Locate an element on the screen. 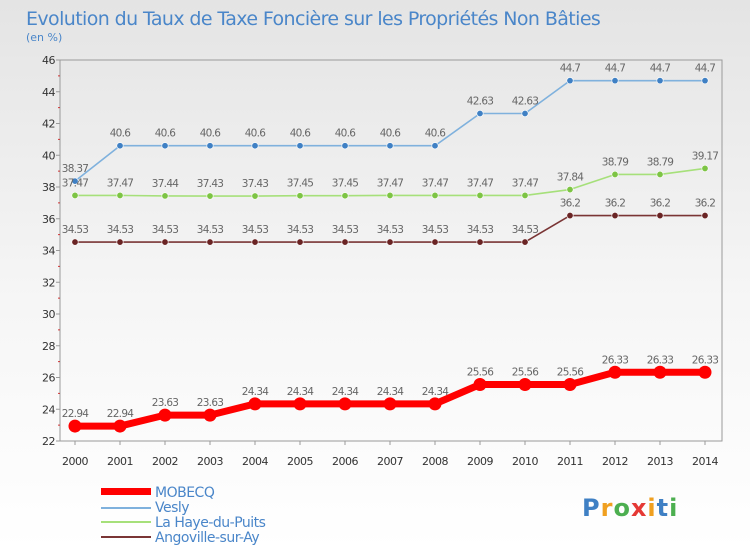 The height and width of the screenshot is (550, 750). x-tick-label: 2005 is located at coordinates (300, 461).